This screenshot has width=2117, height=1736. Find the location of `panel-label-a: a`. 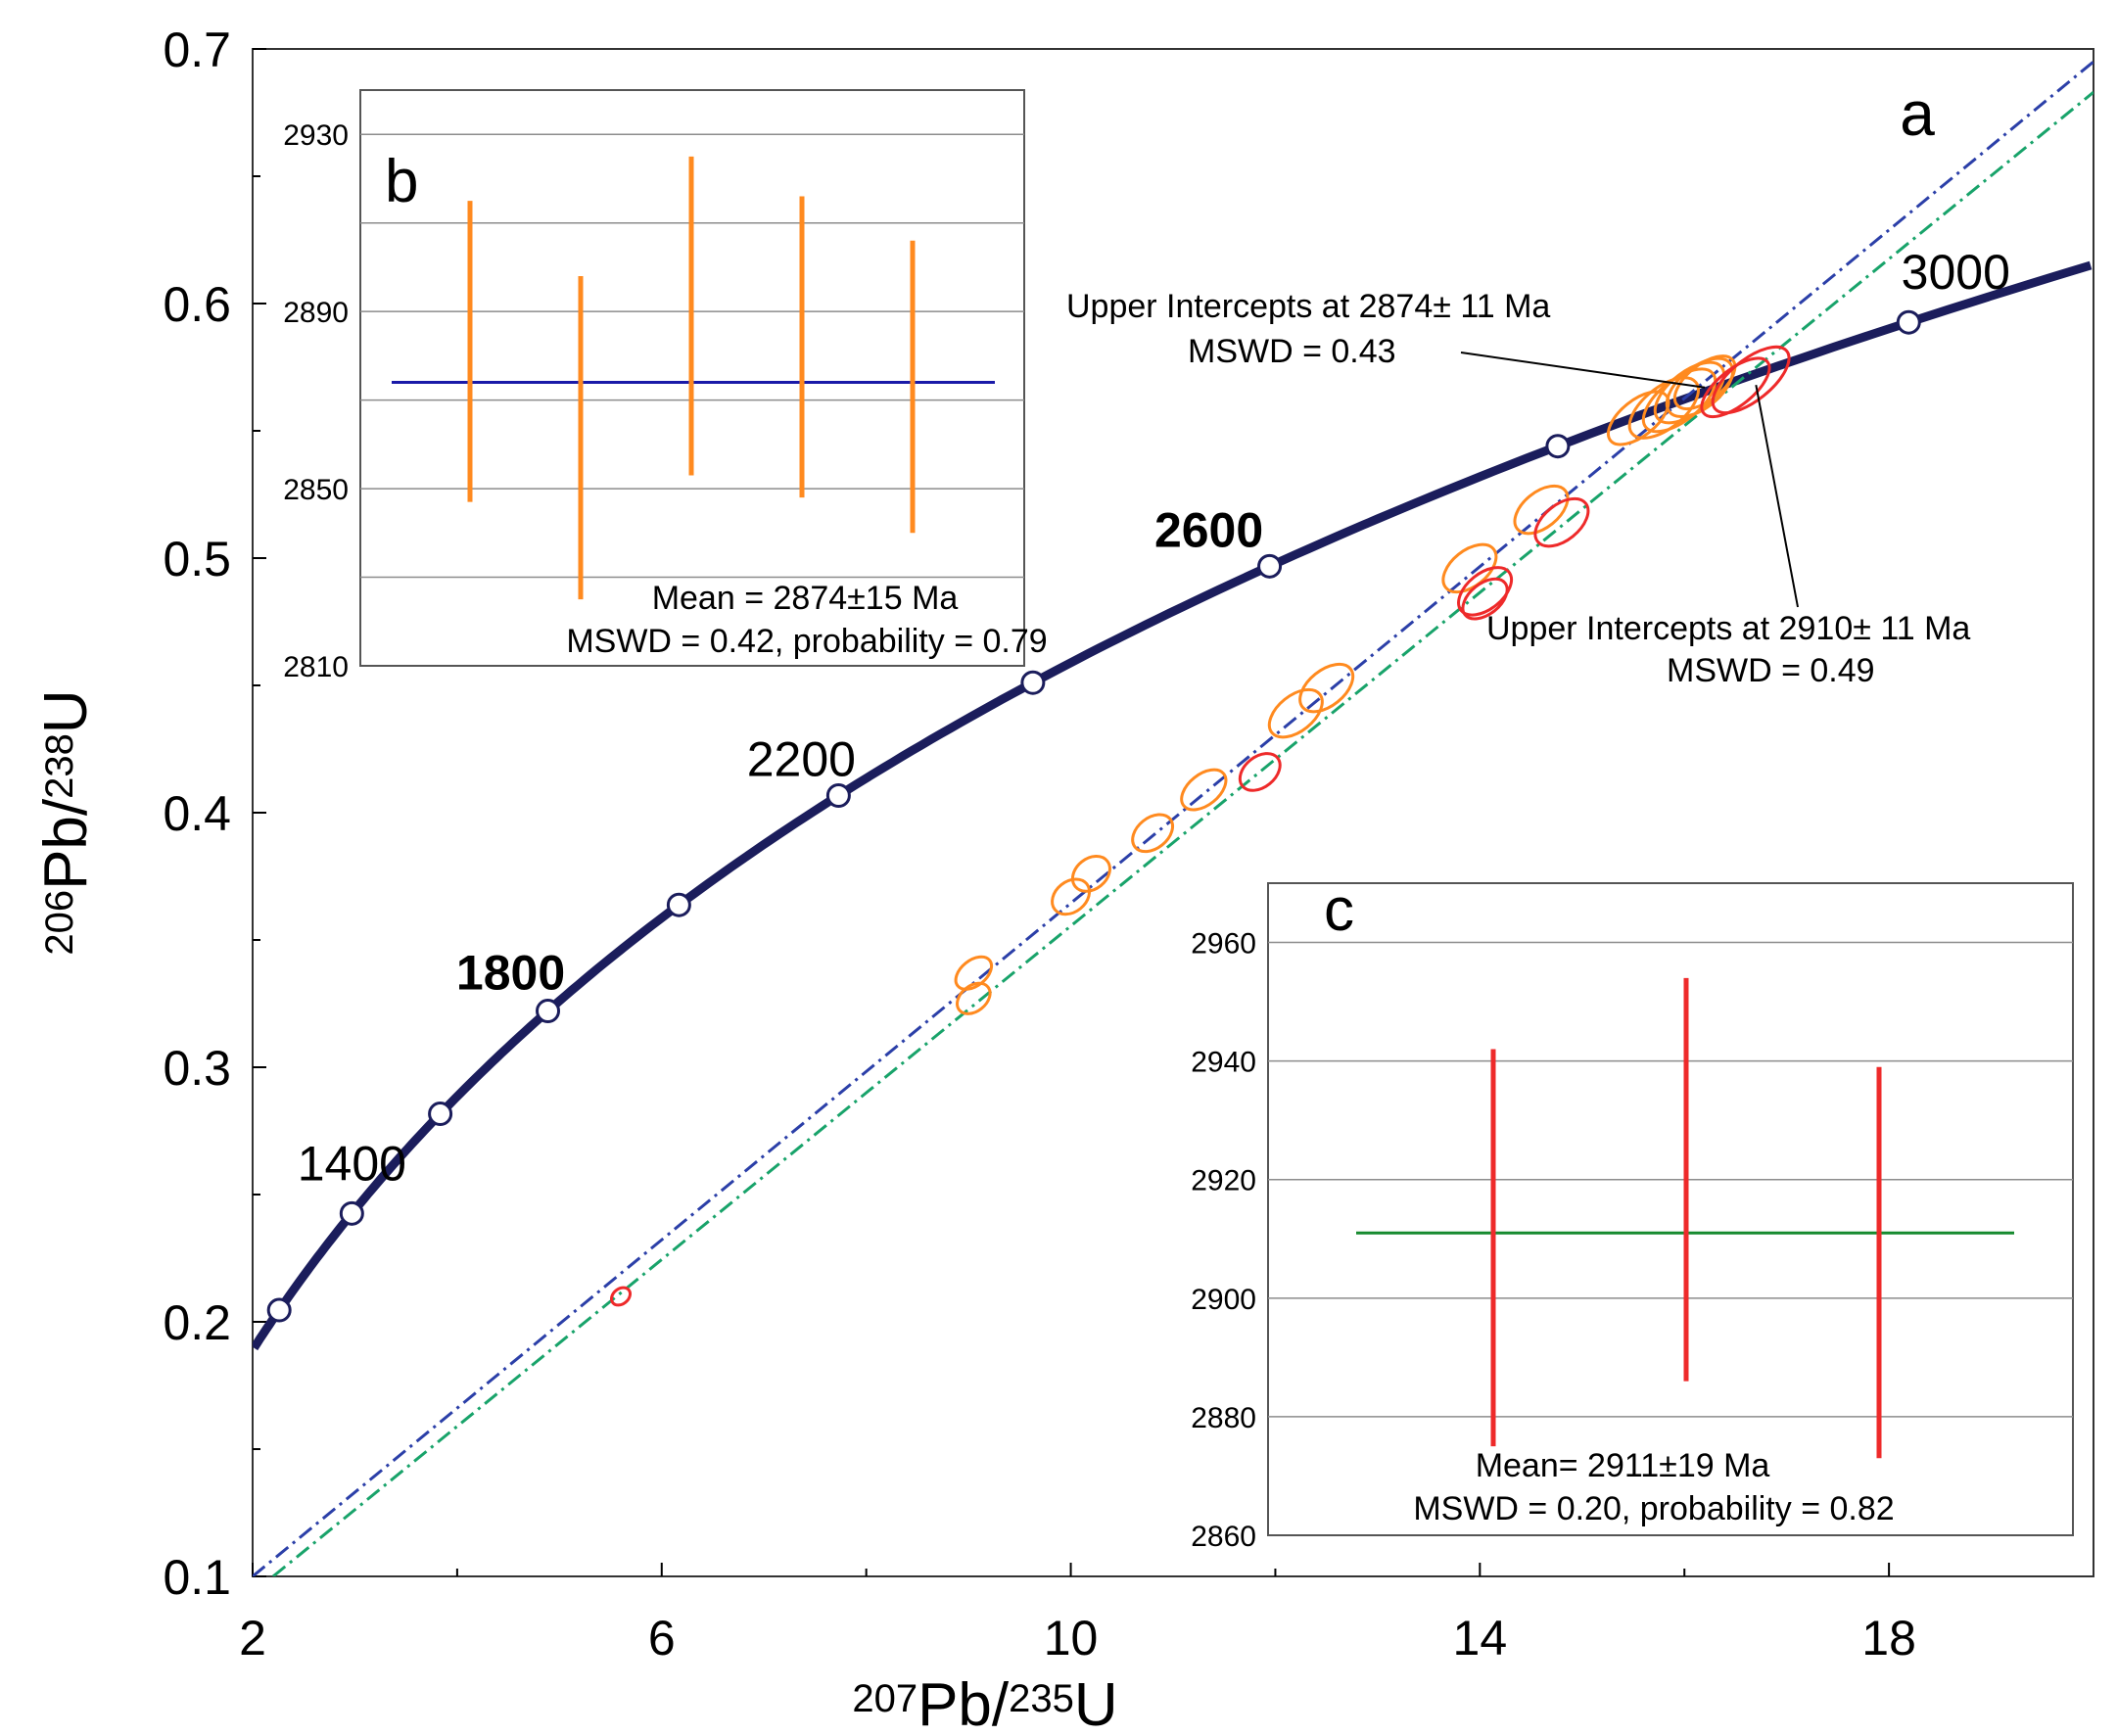

panel-label-a: a is located at coordinates (1918, 113).